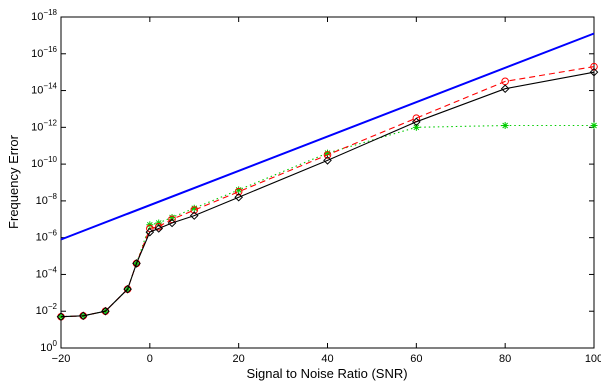 The width and height of the screenshot is (601, 383). What do you see at coordinates (593, 359) in the screenshot?
I see `x-tick-label: 100` at bounding box center [593, 359].